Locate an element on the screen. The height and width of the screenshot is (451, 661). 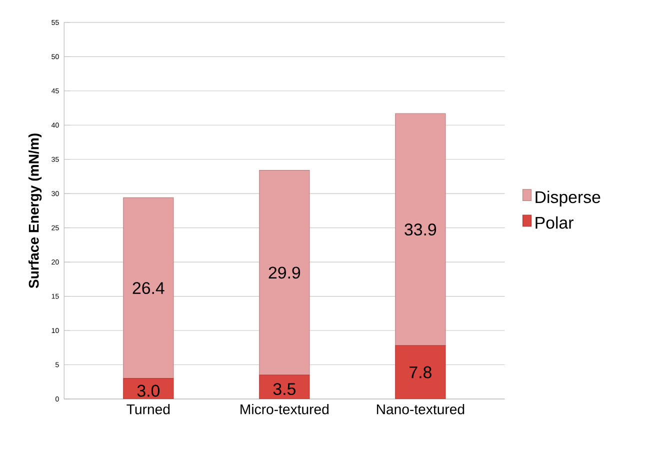
data-label: 29.9 is located at coordinates (284, 272).